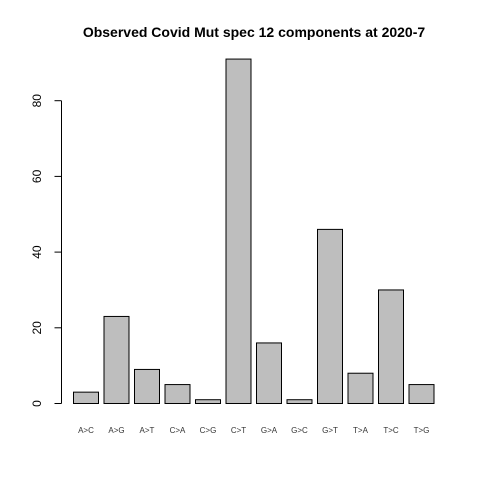  What do you see at coordinates (116, 360) in the screenshot?
I see `bar-a-to-g` at bounding box center [116, 360].